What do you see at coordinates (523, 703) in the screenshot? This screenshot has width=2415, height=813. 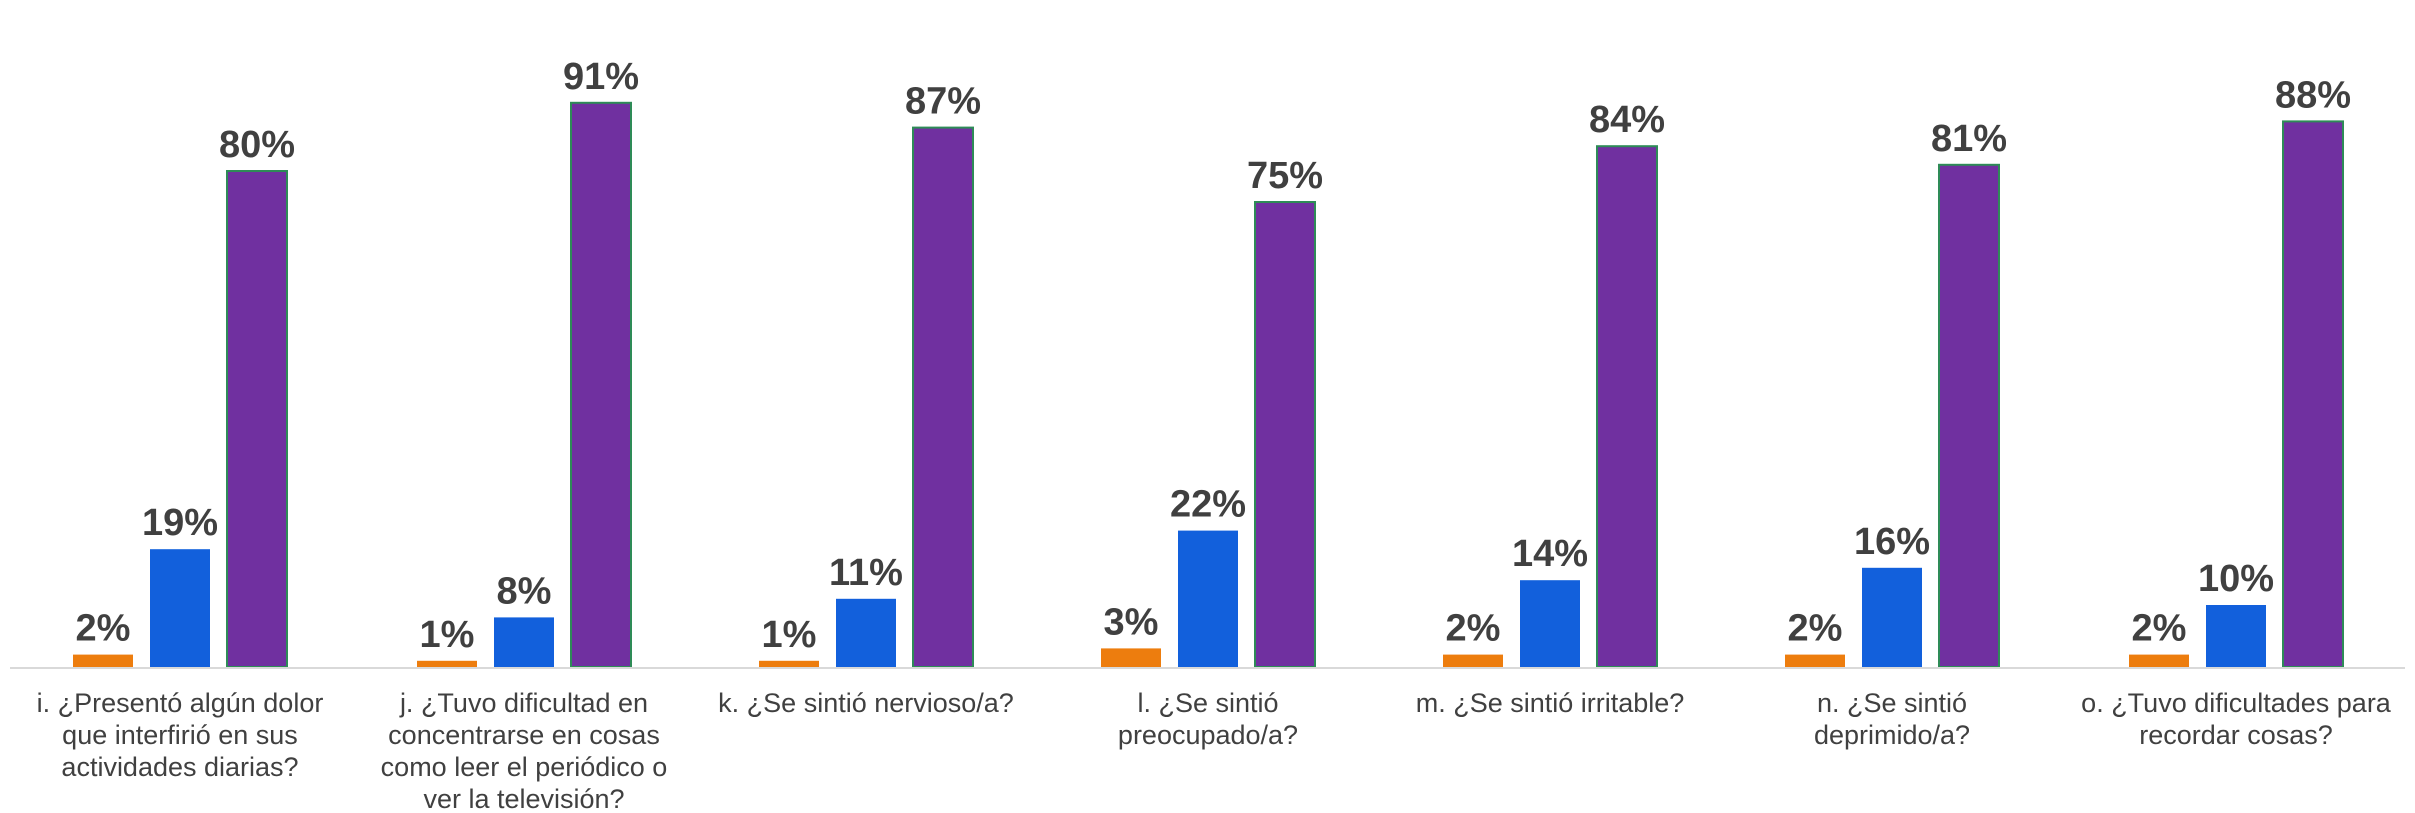 I see `category-label-line: j. ¿Tuvo dificultad en` at bounding box center [523, 703].